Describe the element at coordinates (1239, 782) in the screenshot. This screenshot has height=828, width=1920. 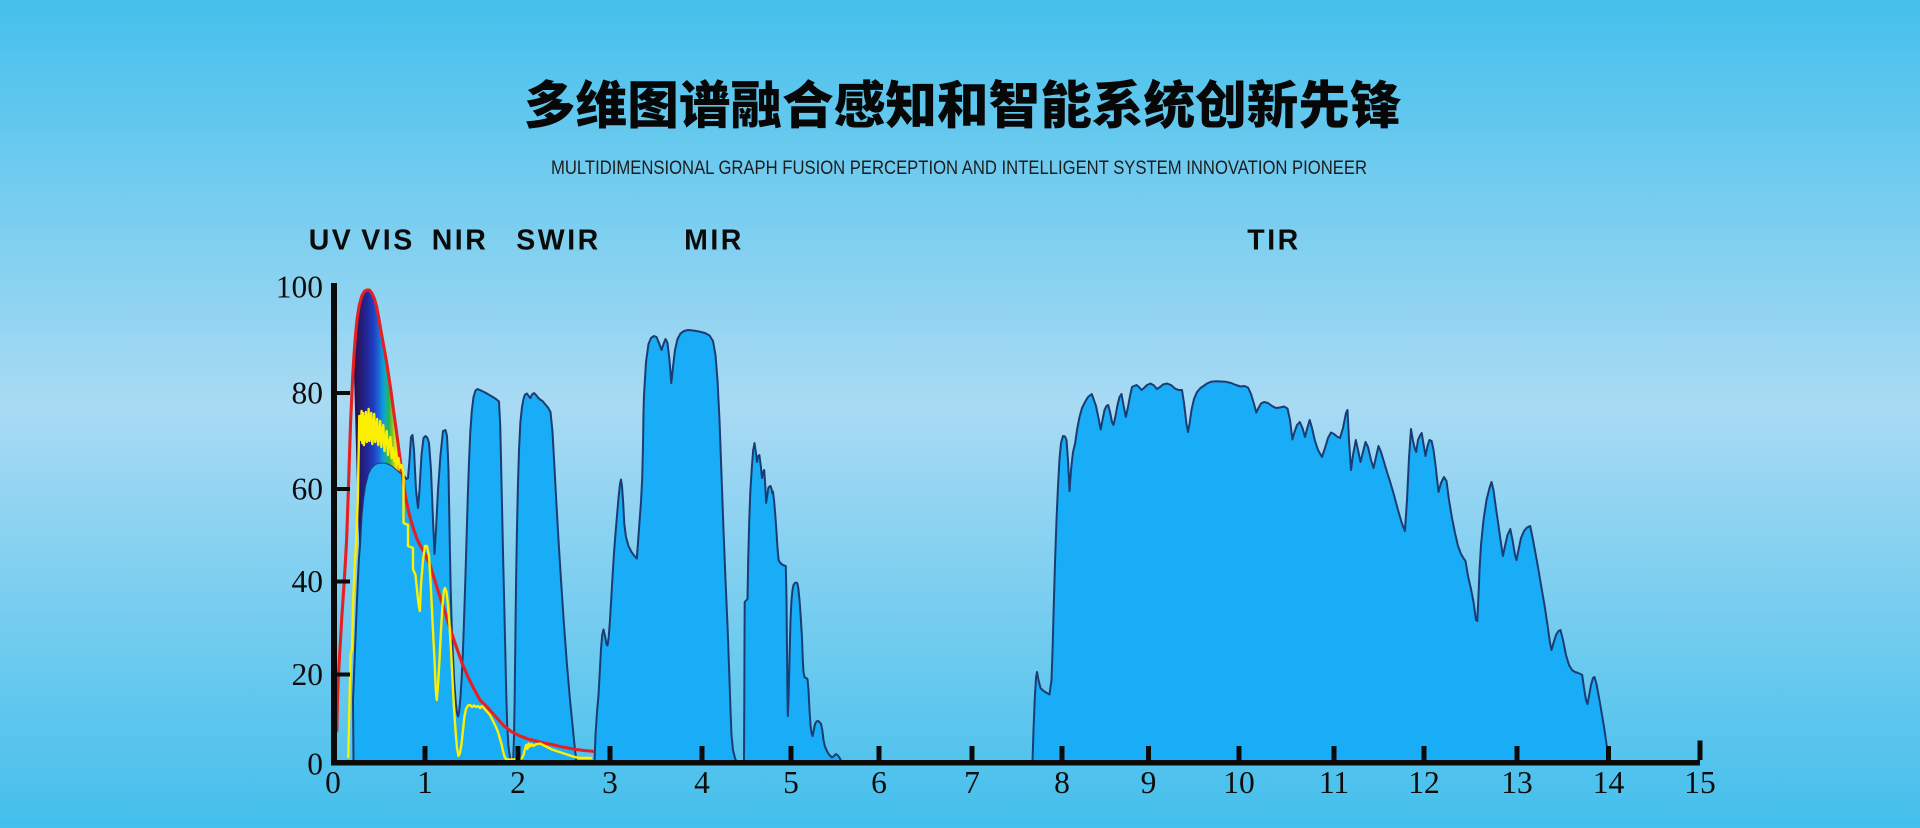
I see `svg-text: 10` at that location.